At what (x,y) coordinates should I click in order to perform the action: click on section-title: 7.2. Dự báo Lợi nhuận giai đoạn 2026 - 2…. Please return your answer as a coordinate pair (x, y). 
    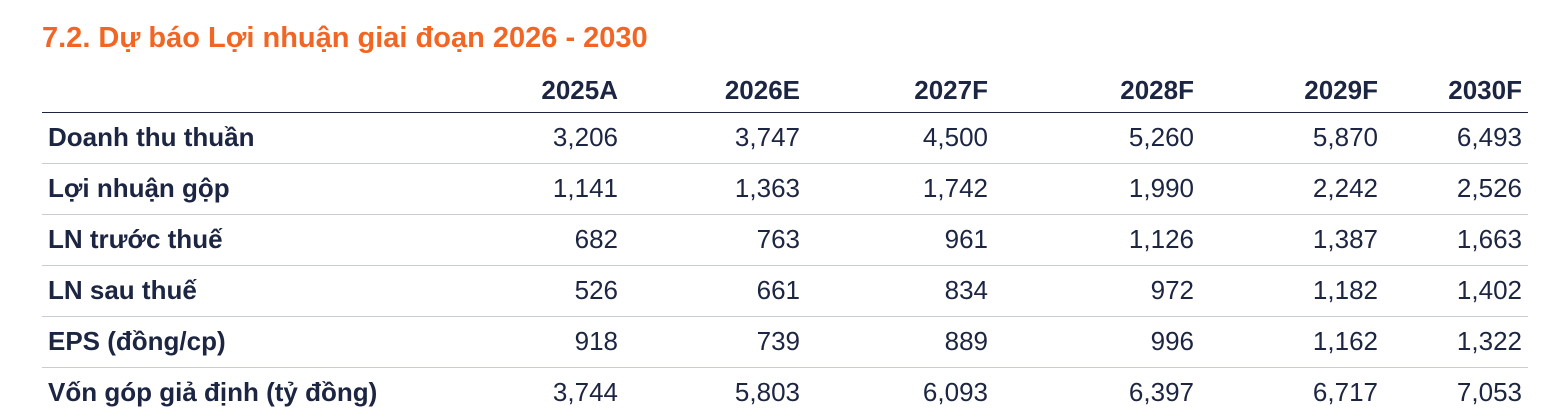
    Looking at the image, I should click on (345, 38).